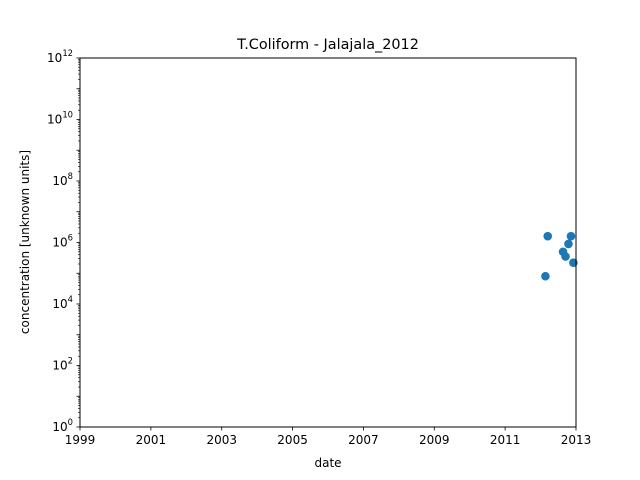 The height and width of the screenshot is (480, 640). I want to click on x-axis: 1999 2001 2003 2005 2007 2009 2011 2013, so click(328, 437).